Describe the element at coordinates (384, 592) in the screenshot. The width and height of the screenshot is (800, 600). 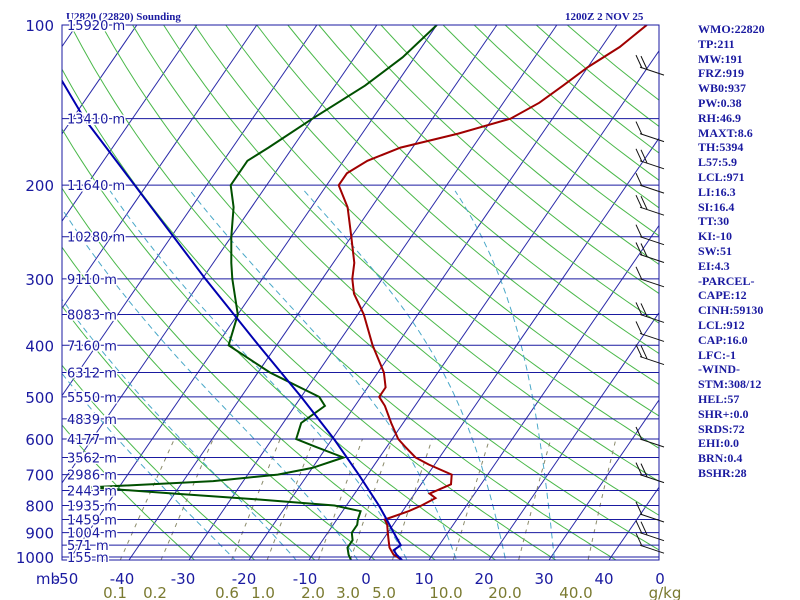
I see `mixing-ratio-tick-label: 5.0` at that location.